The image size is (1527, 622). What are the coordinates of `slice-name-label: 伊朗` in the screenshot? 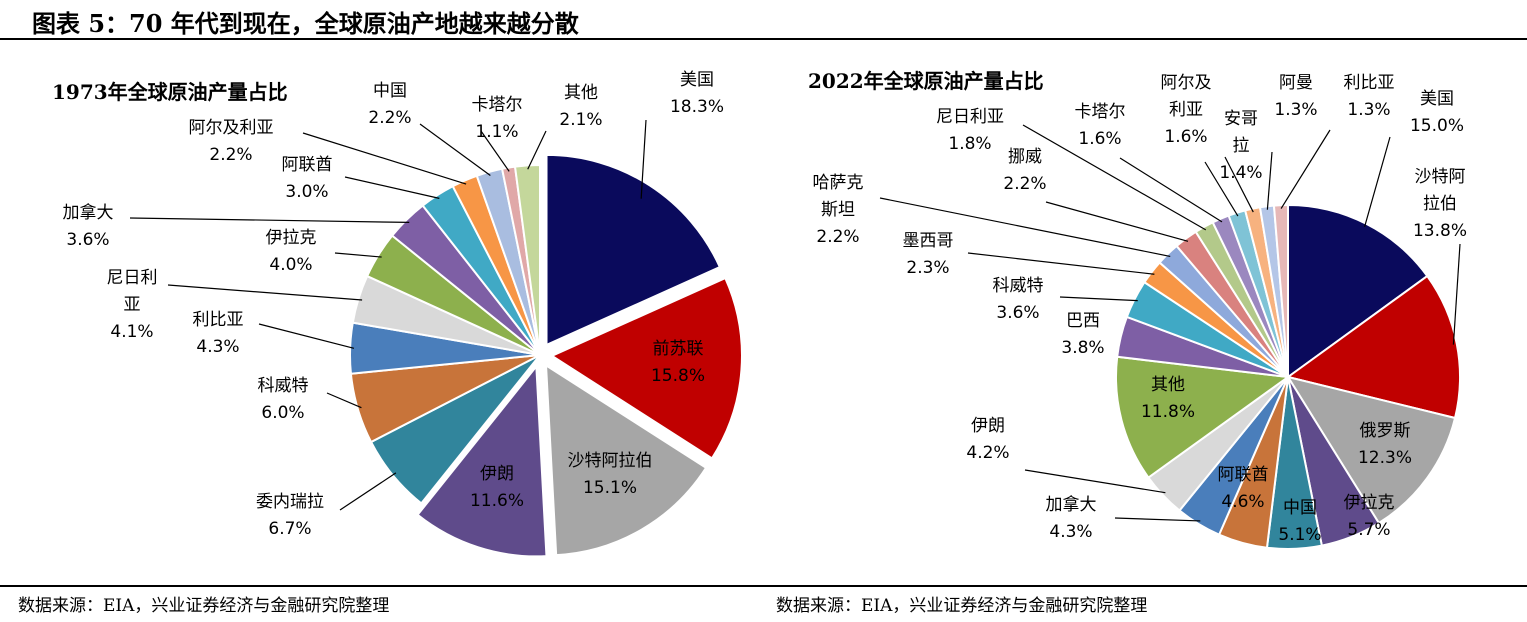 It's located at (497, 474).